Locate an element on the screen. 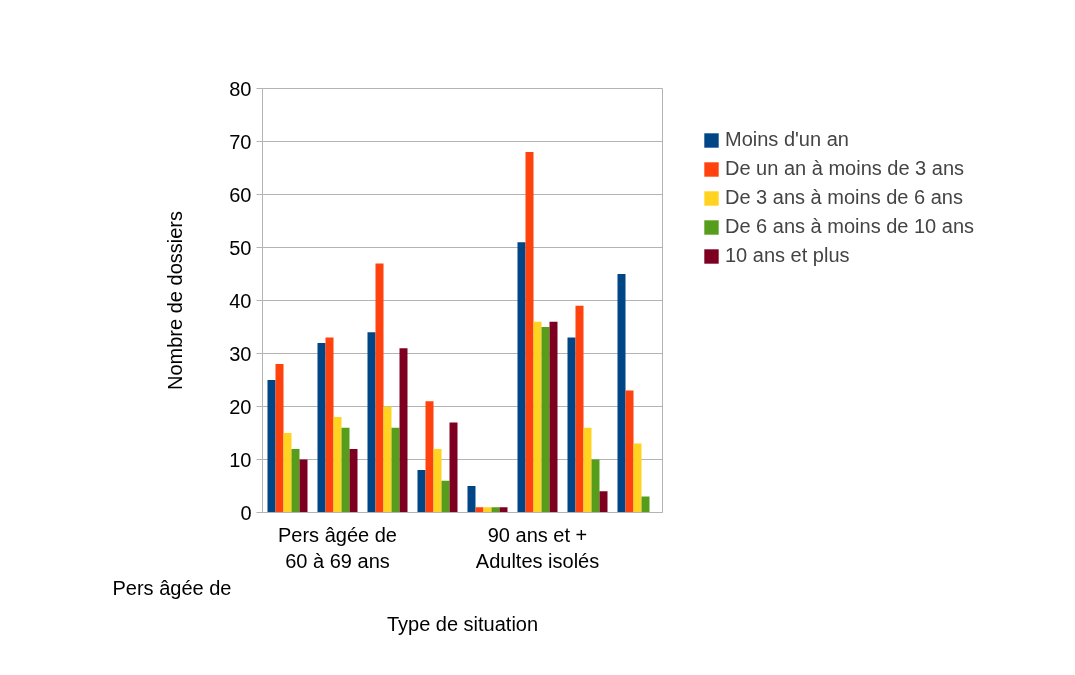 The height and width of the screenshot is (675, 1075). text: Pers âgée de is located at coordinates (172, 587).